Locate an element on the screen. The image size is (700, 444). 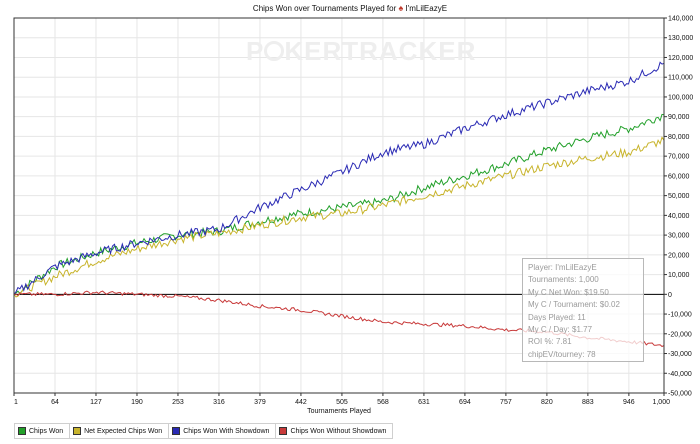
watermark-logo: P KERTRACKER is located at coordinates (361, 51).